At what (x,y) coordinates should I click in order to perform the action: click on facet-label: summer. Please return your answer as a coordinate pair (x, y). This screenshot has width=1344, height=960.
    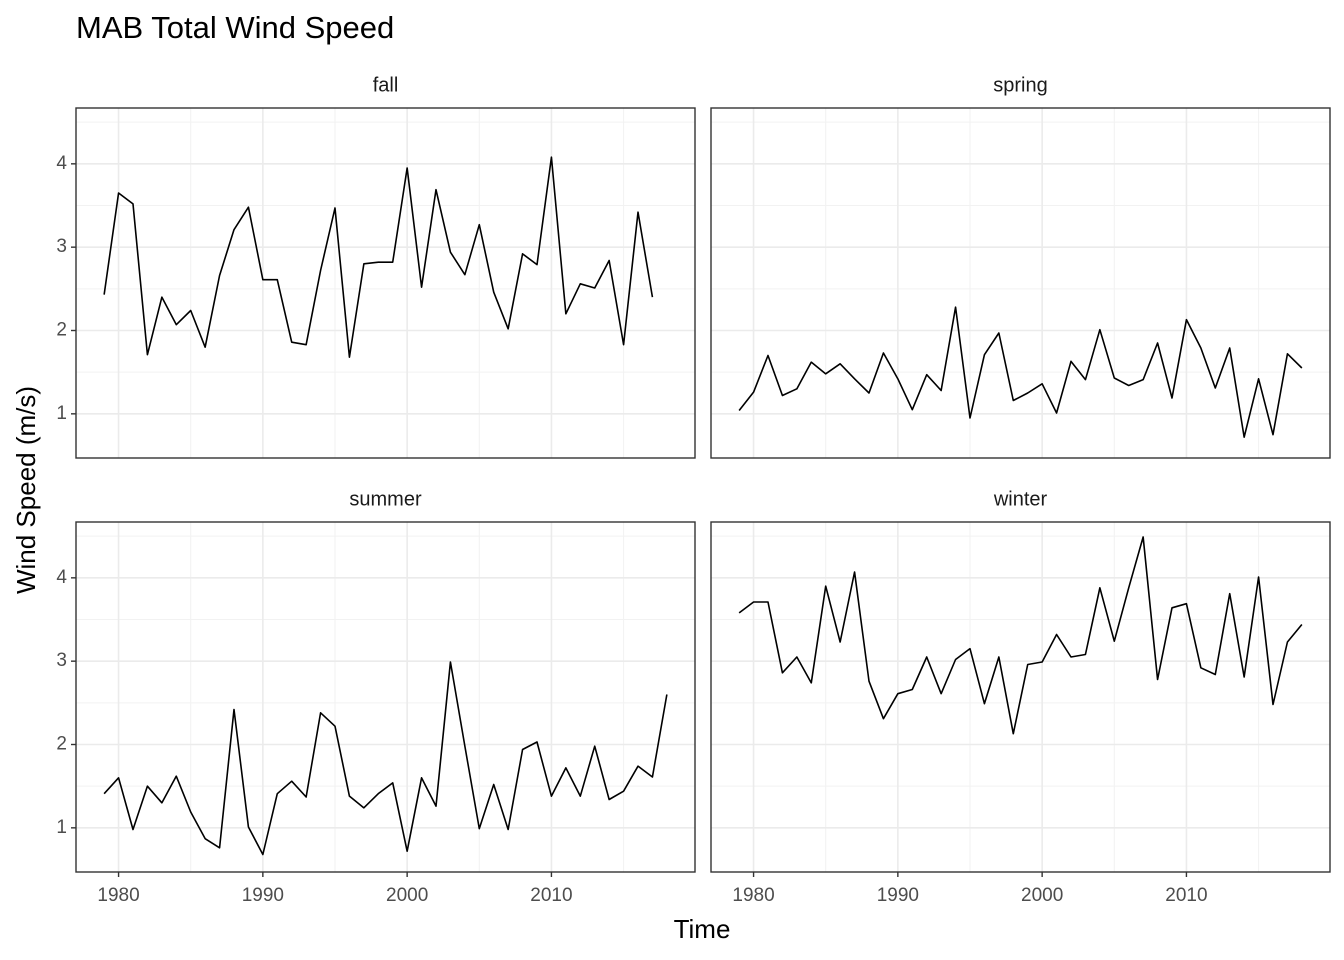
    Looking at the image, I should click on (385, 499).